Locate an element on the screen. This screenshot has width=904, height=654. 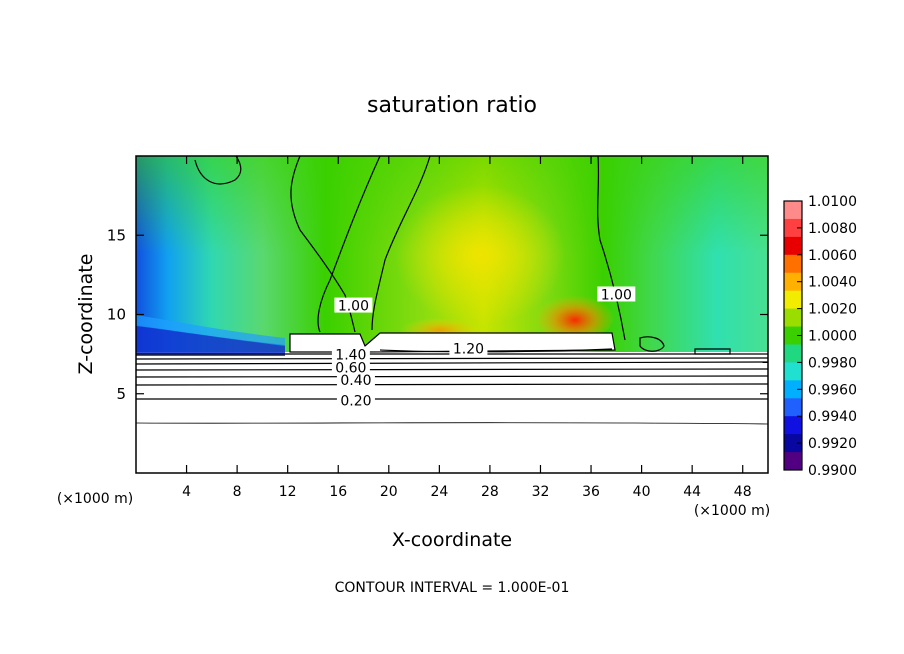
x-tick-label-4: 20 is located at coordinates (389, 492).